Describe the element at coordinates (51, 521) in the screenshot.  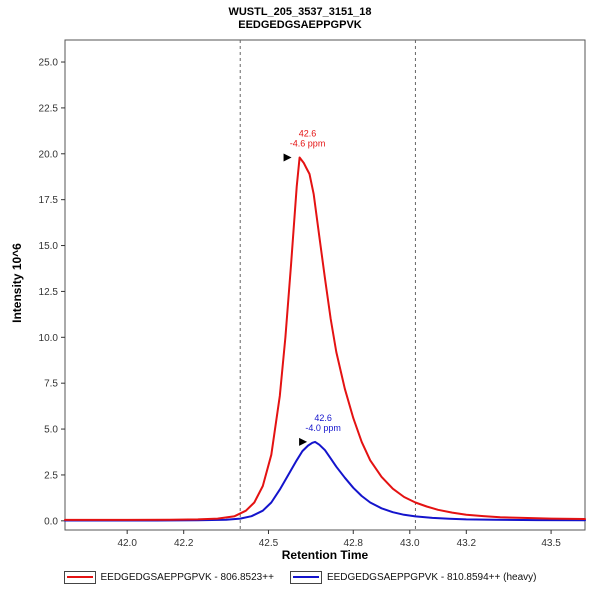
I see `y-tick-label: 0.0` at that location.